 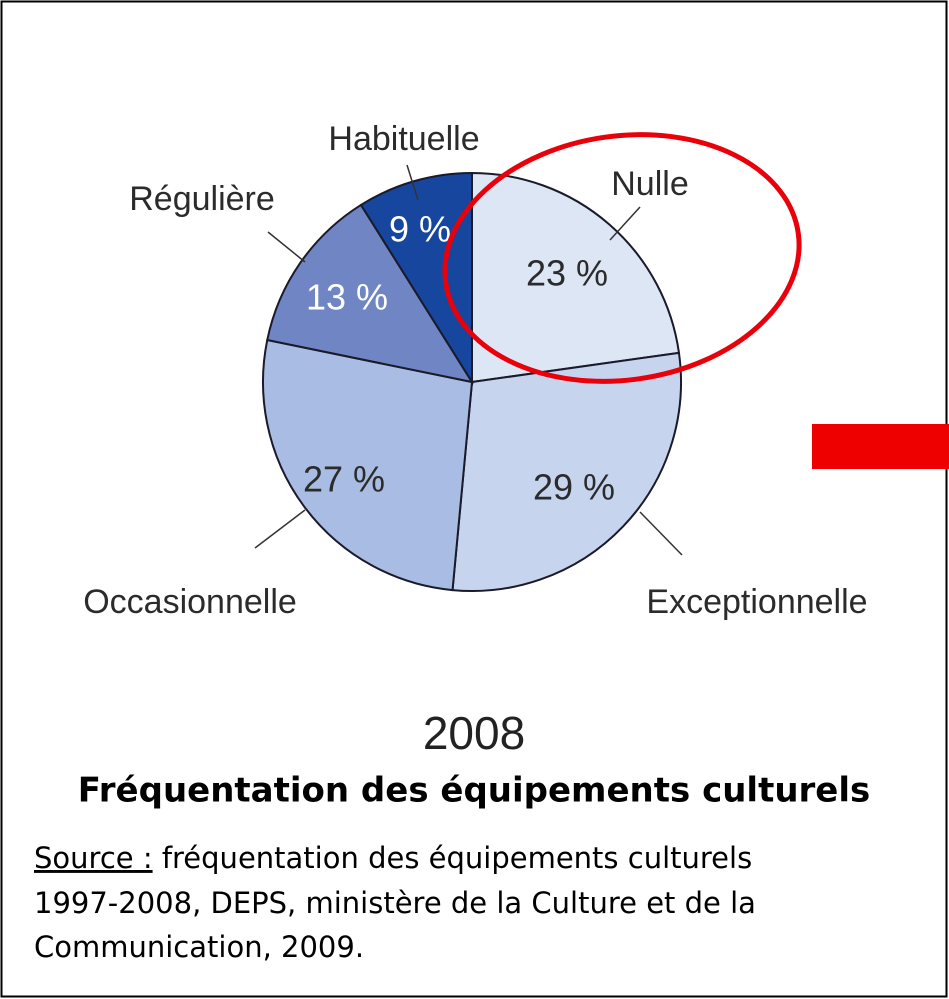 What do you see at coordinates (756, 602) in the screenshot?
I see `category-label: Exceptionnelle` at bounding box center [756, 602].